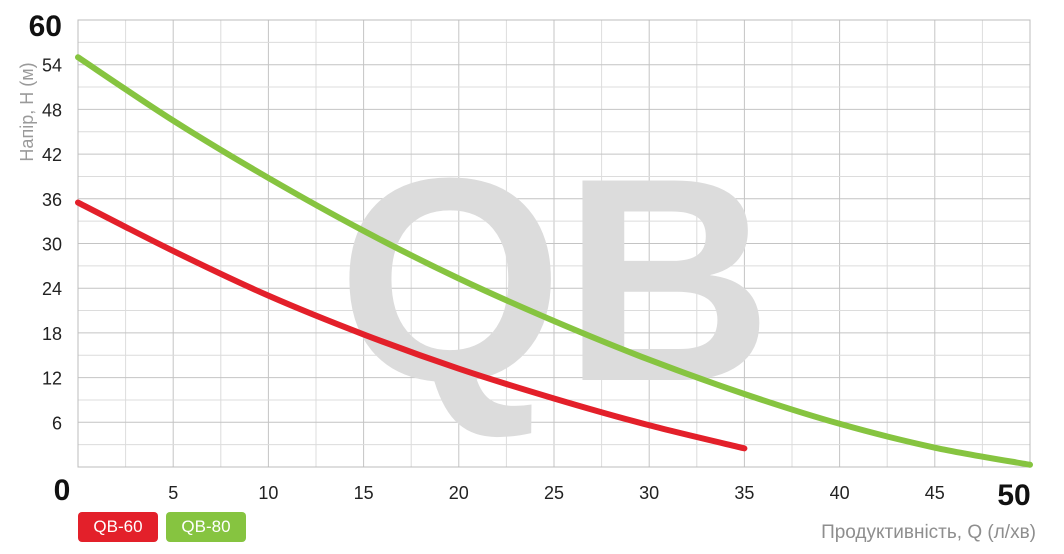 This screenshot has width=1064, height=554. Describe the element at coordinates (928, 532) in the screenshot. I see `x-axis-label: Продуктивність, Q (л/хв)` at that location.